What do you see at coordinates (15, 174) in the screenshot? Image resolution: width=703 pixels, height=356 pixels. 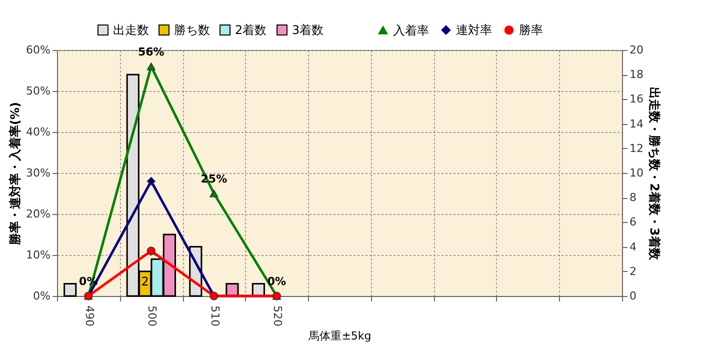 I see `y-axis-title: 勝率・連対率・入着率(%)` at bounding box center [15, 174].